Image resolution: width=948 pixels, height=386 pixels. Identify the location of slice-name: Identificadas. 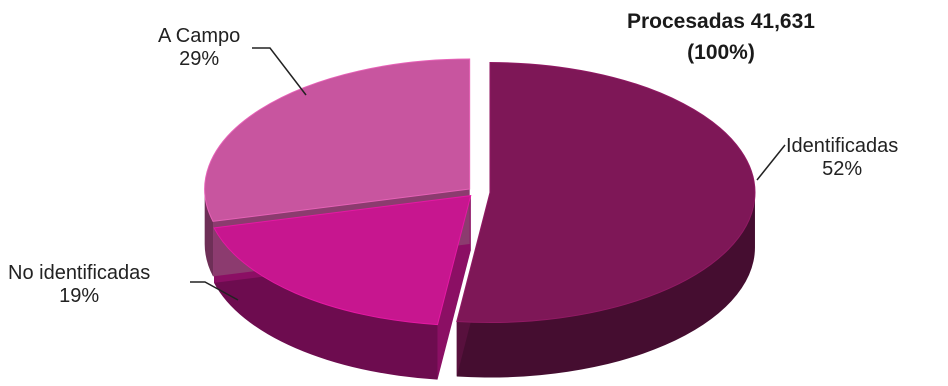
(842, 146).